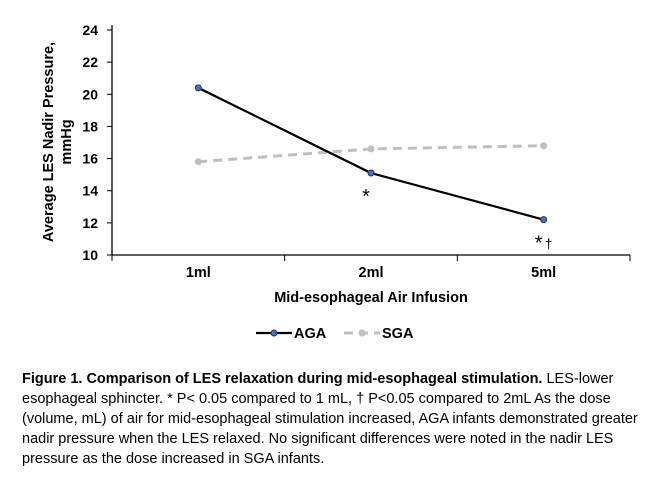  I want to click on x-tick-label: 5ml, so click(543, 273).